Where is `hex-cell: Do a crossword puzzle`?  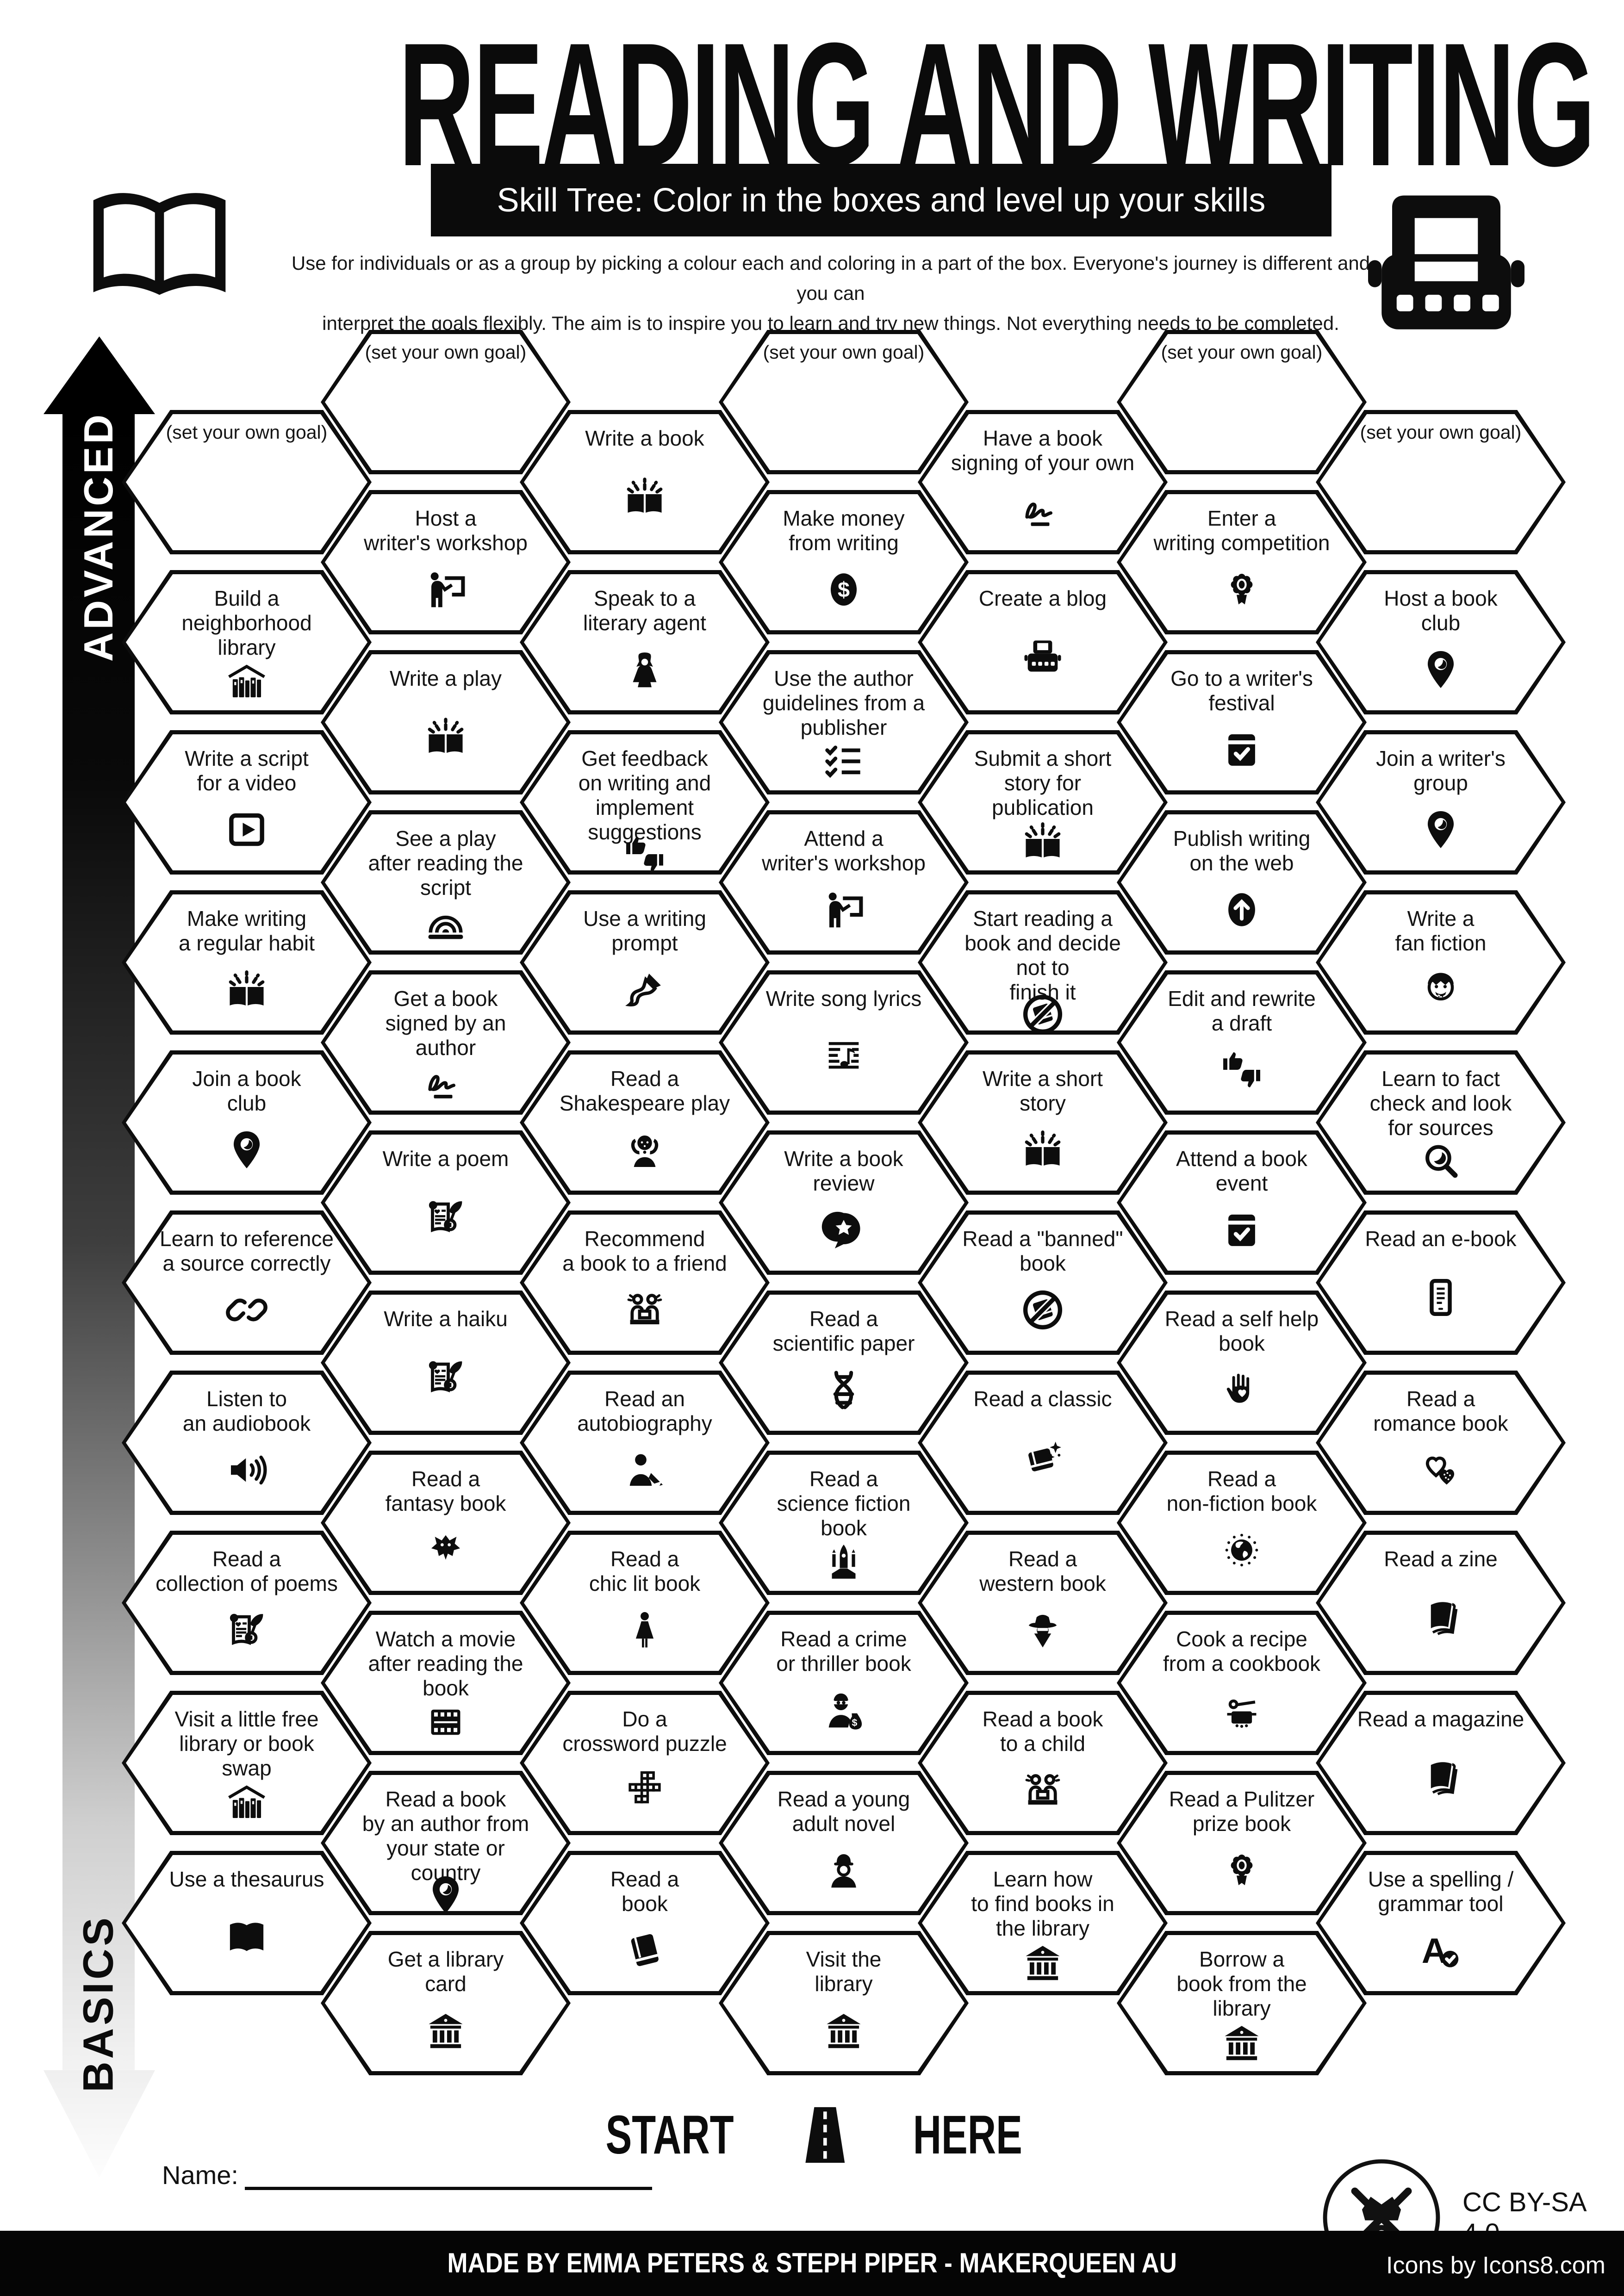 hex-cell: Do a crossword puzzle is located at coordinates (645, 1763).